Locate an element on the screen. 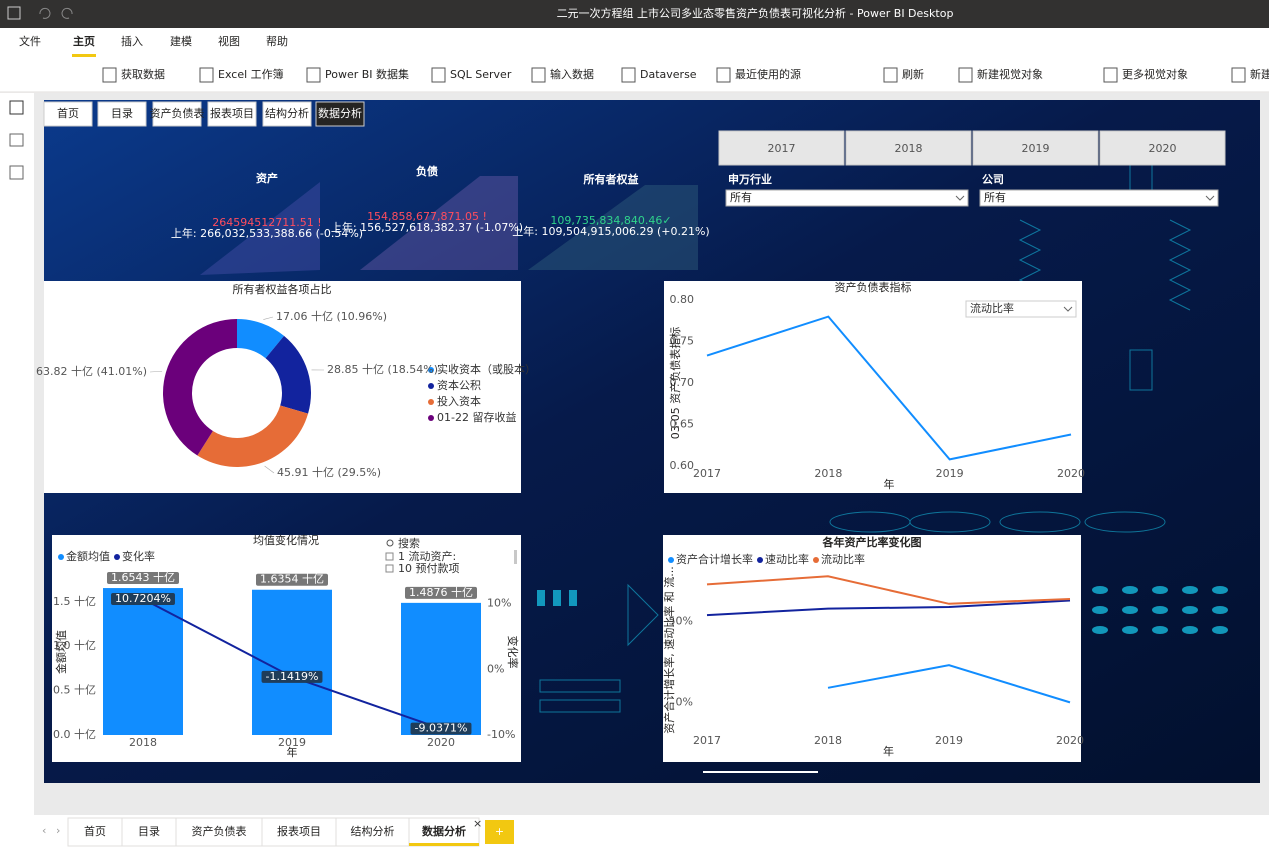 The height and width of the screenshot is (851, 1269). redo-icon is located at coordinates (67, 13).